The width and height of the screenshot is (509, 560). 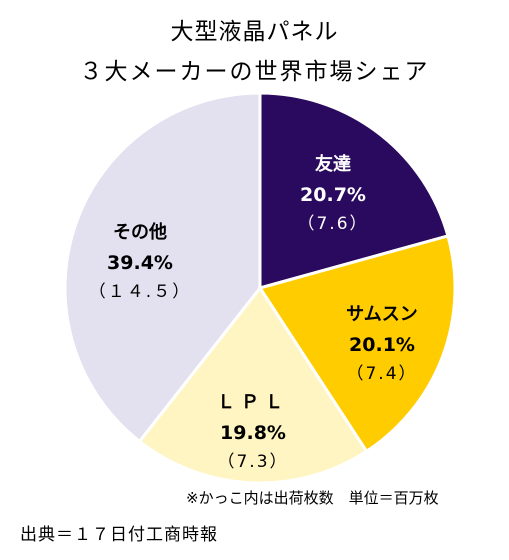 I want to click on chart-subtitle: ３大メーカーの世界市場シェア, so click(x=254, y=72).